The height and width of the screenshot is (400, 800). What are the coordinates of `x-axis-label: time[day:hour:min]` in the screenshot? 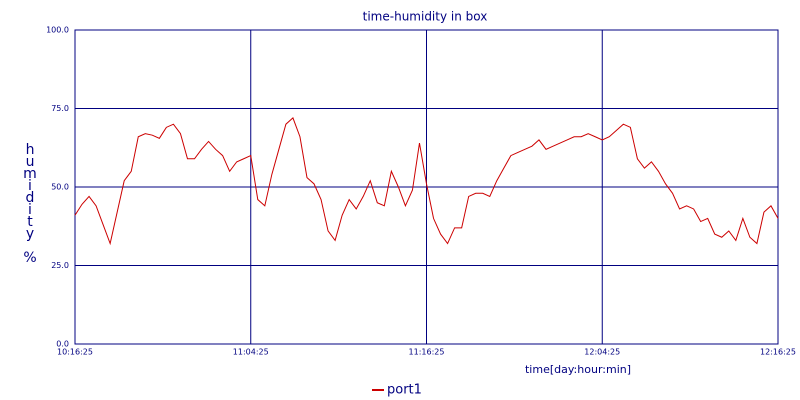 It's located at (578, 369).